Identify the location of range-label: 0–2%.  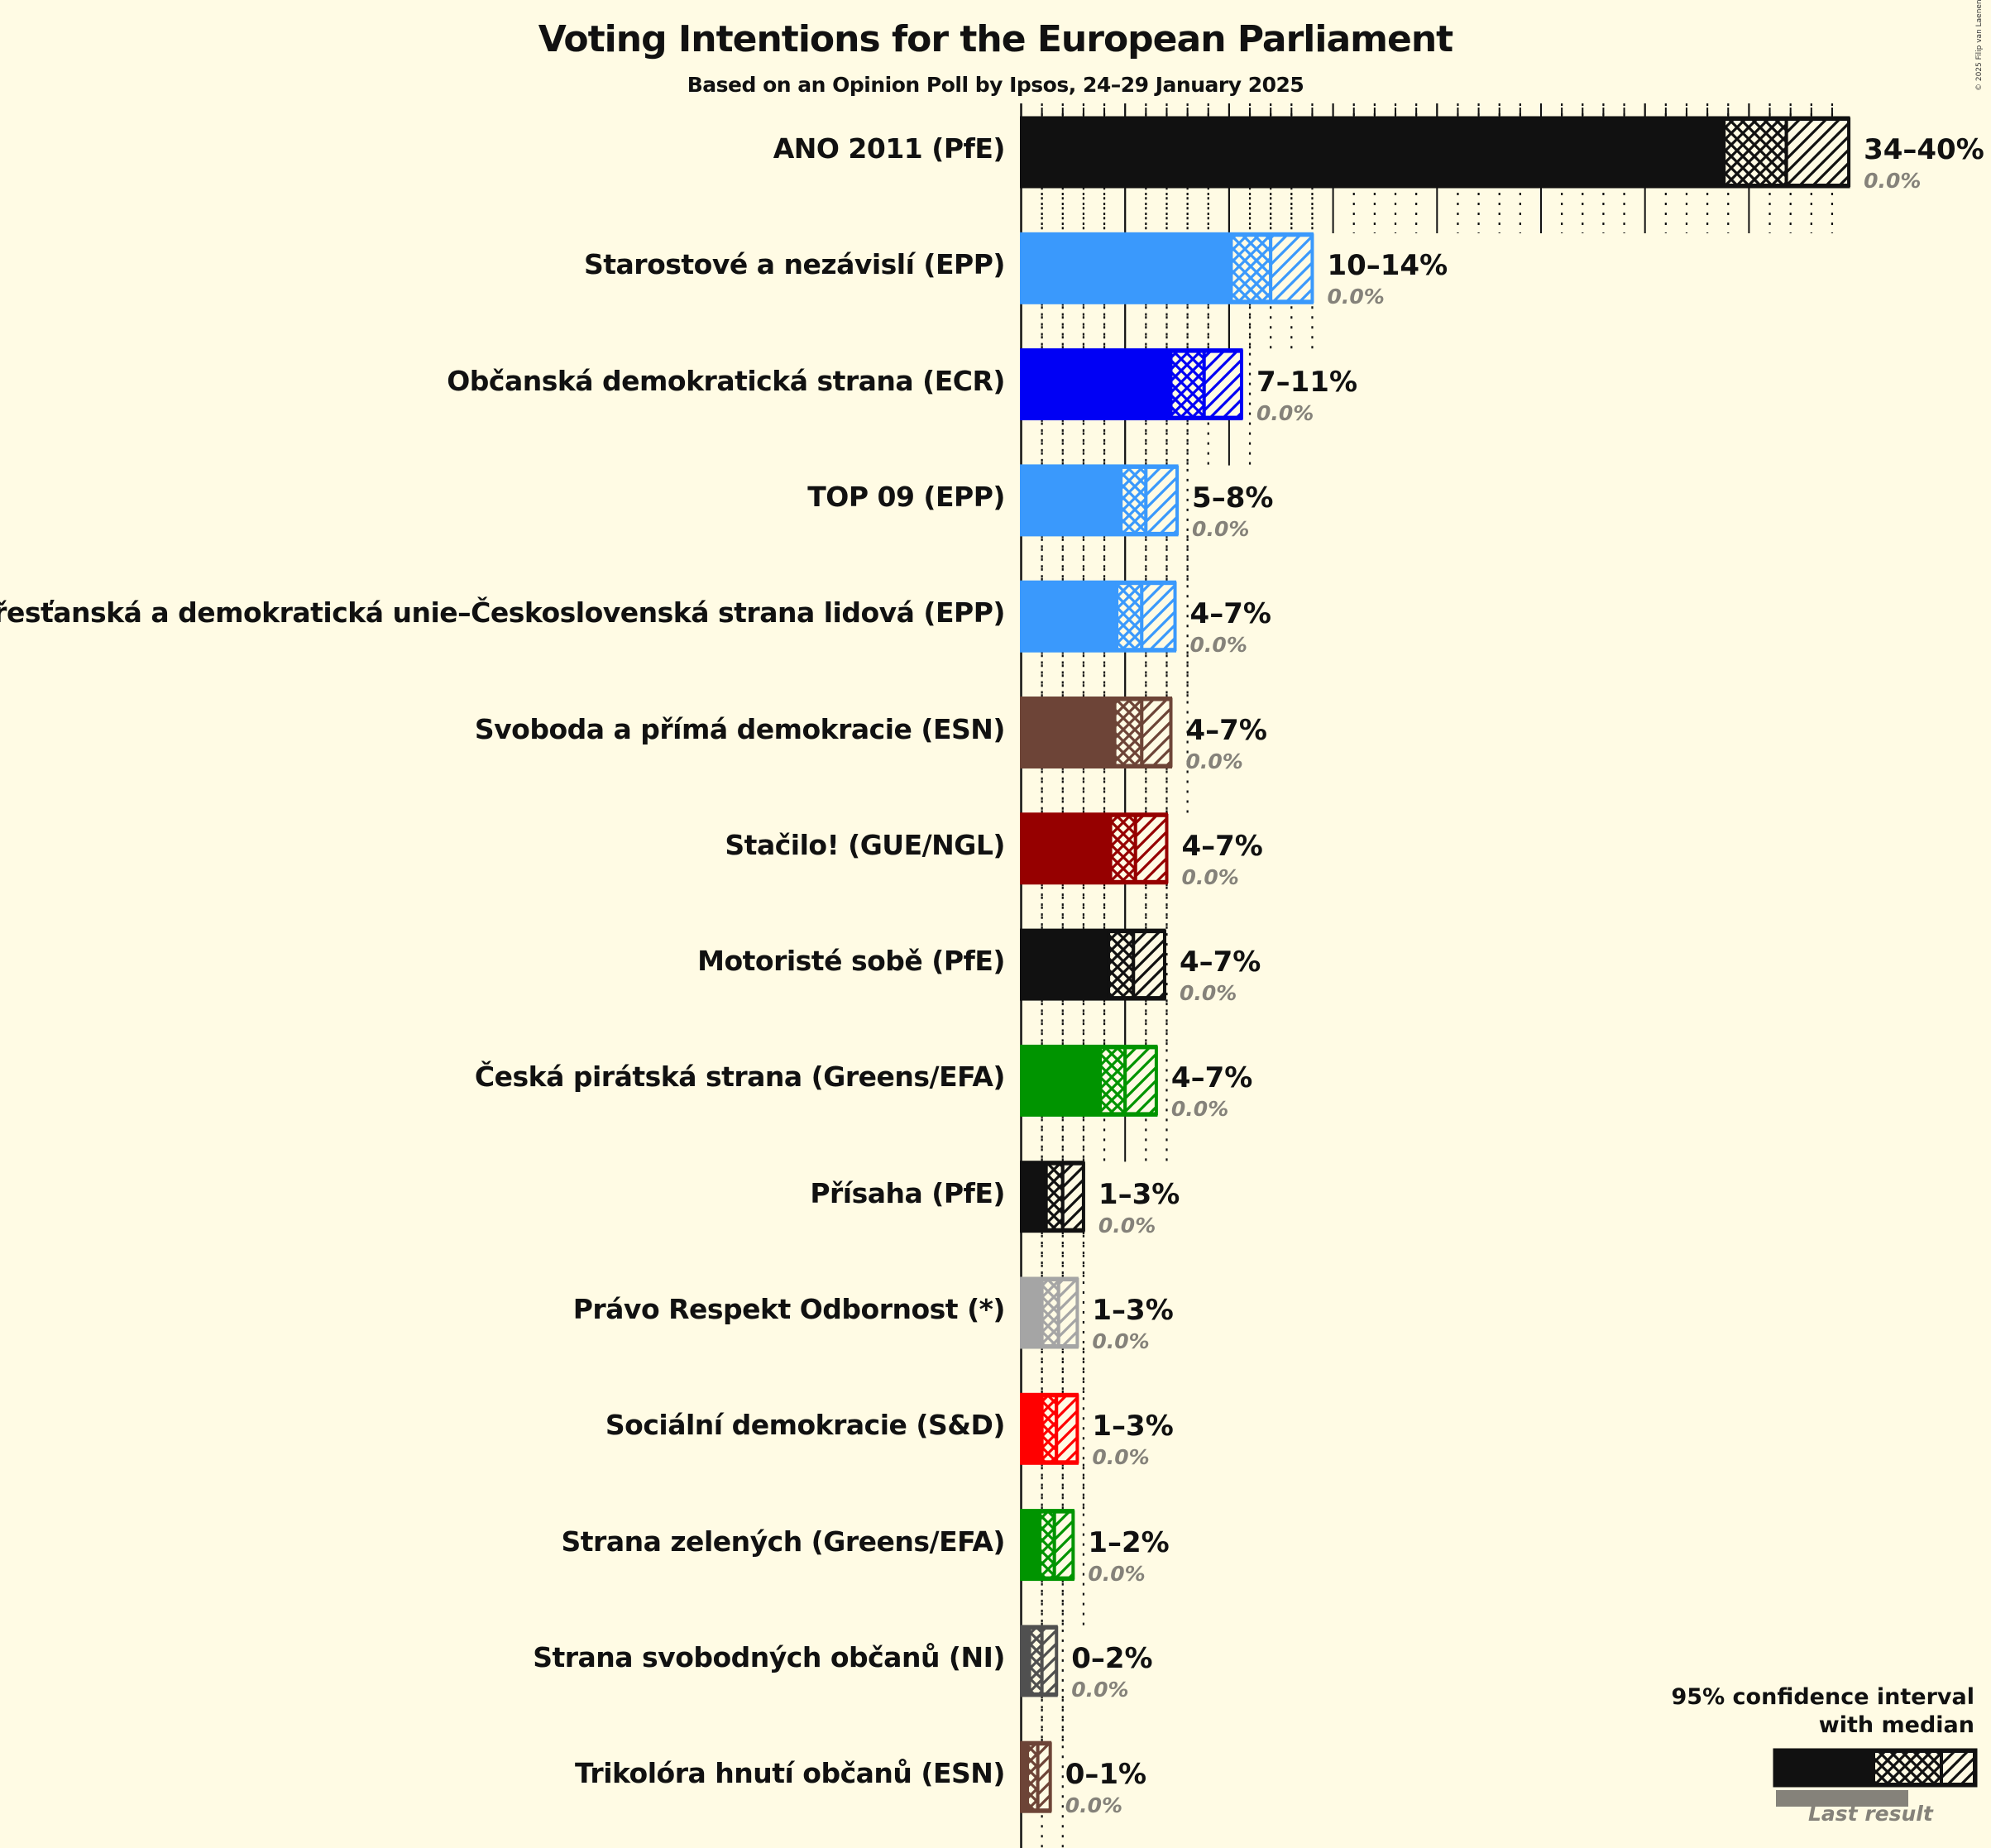
(1112, 1658).